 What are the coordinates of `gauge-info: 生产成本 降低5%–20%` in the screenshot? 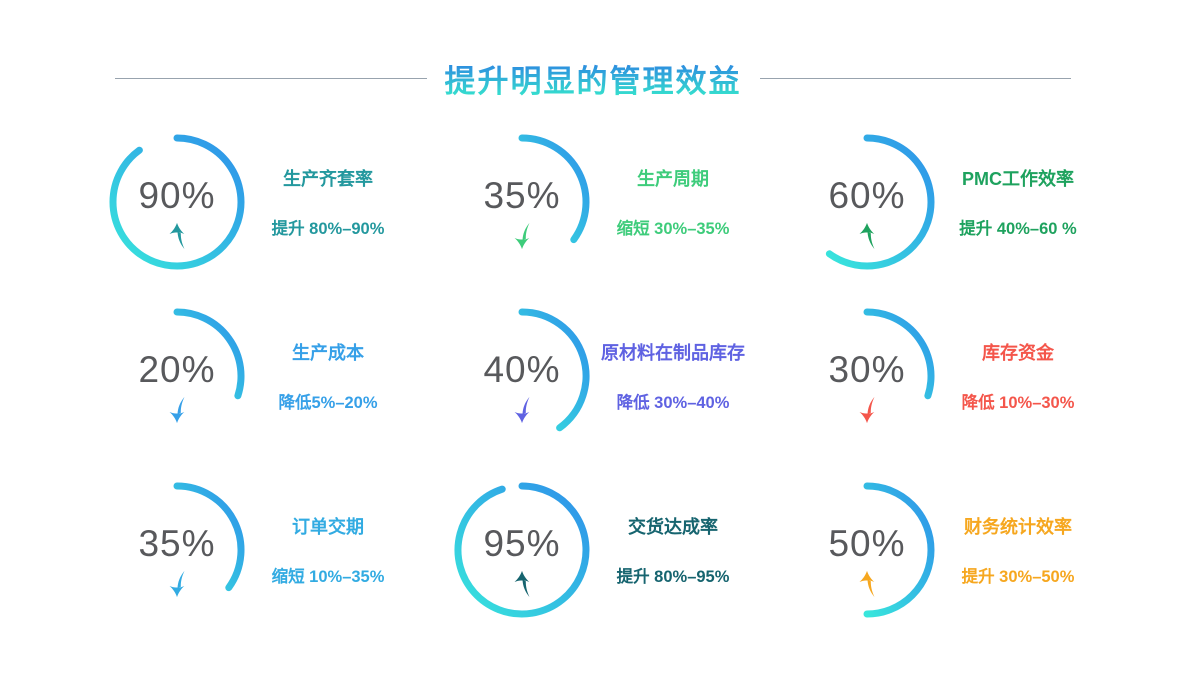 It's located at (328, 376).